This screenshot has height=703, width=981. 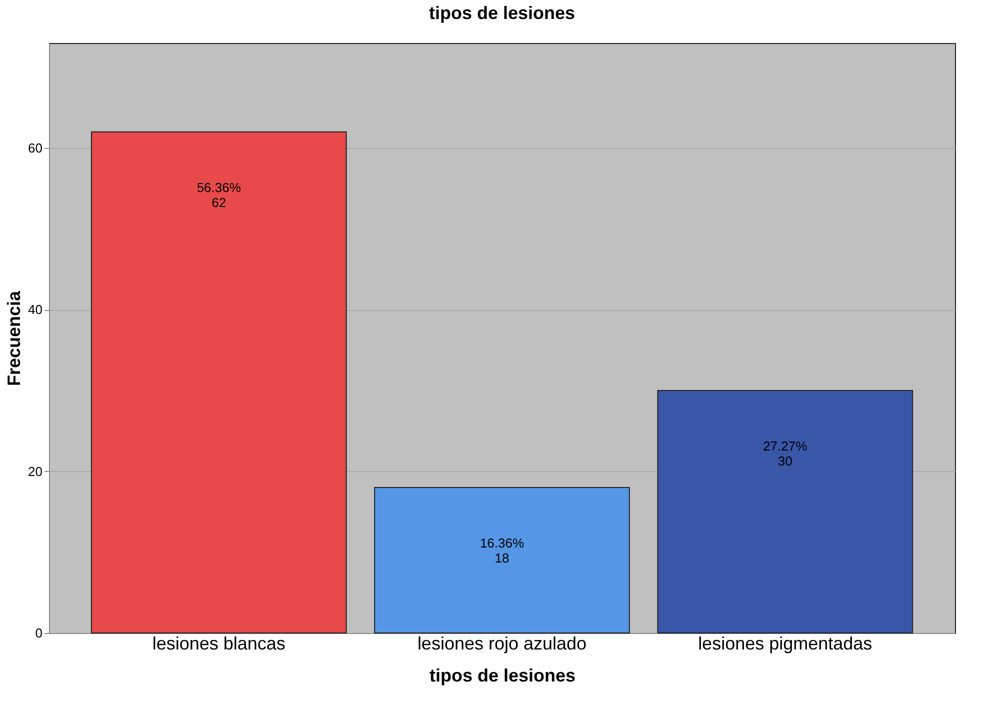 I want to click on x-axis-title: tipos de lesiones, so click(x=502, y=676).